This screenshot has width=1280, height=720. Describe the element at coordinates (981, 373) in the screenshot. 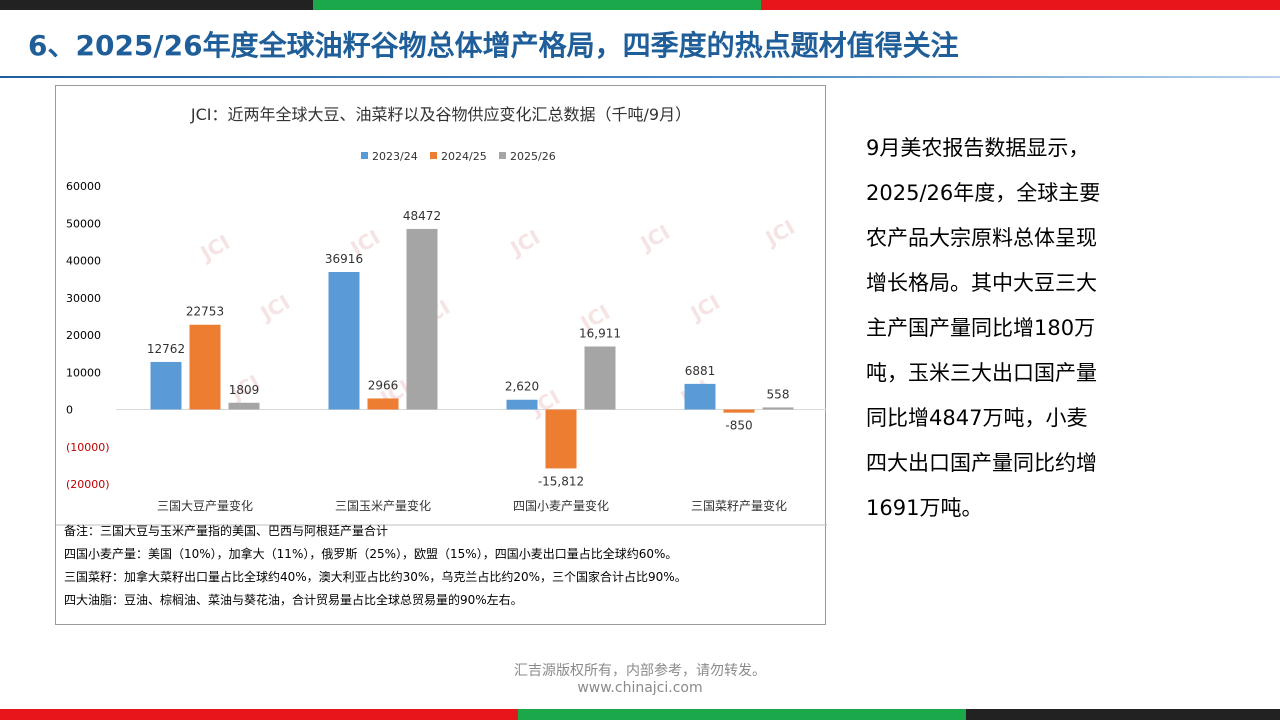

I see `commentary-line: 吨，玉米三大出口国产量` at that location.